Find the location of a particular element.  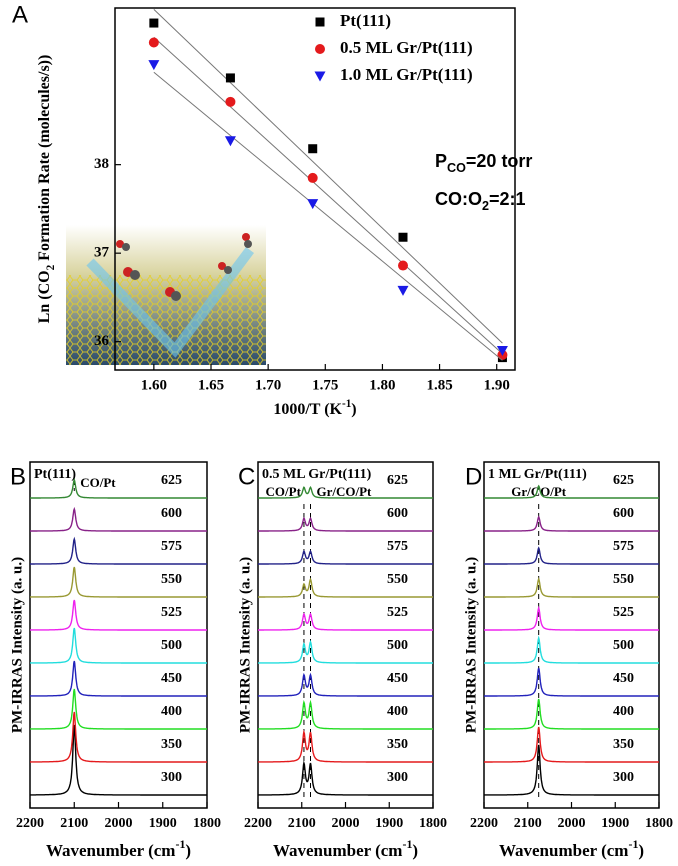

y-axis-label: PM-IRRAS Intensity (a. u.) is located at coordinates (17, 645).